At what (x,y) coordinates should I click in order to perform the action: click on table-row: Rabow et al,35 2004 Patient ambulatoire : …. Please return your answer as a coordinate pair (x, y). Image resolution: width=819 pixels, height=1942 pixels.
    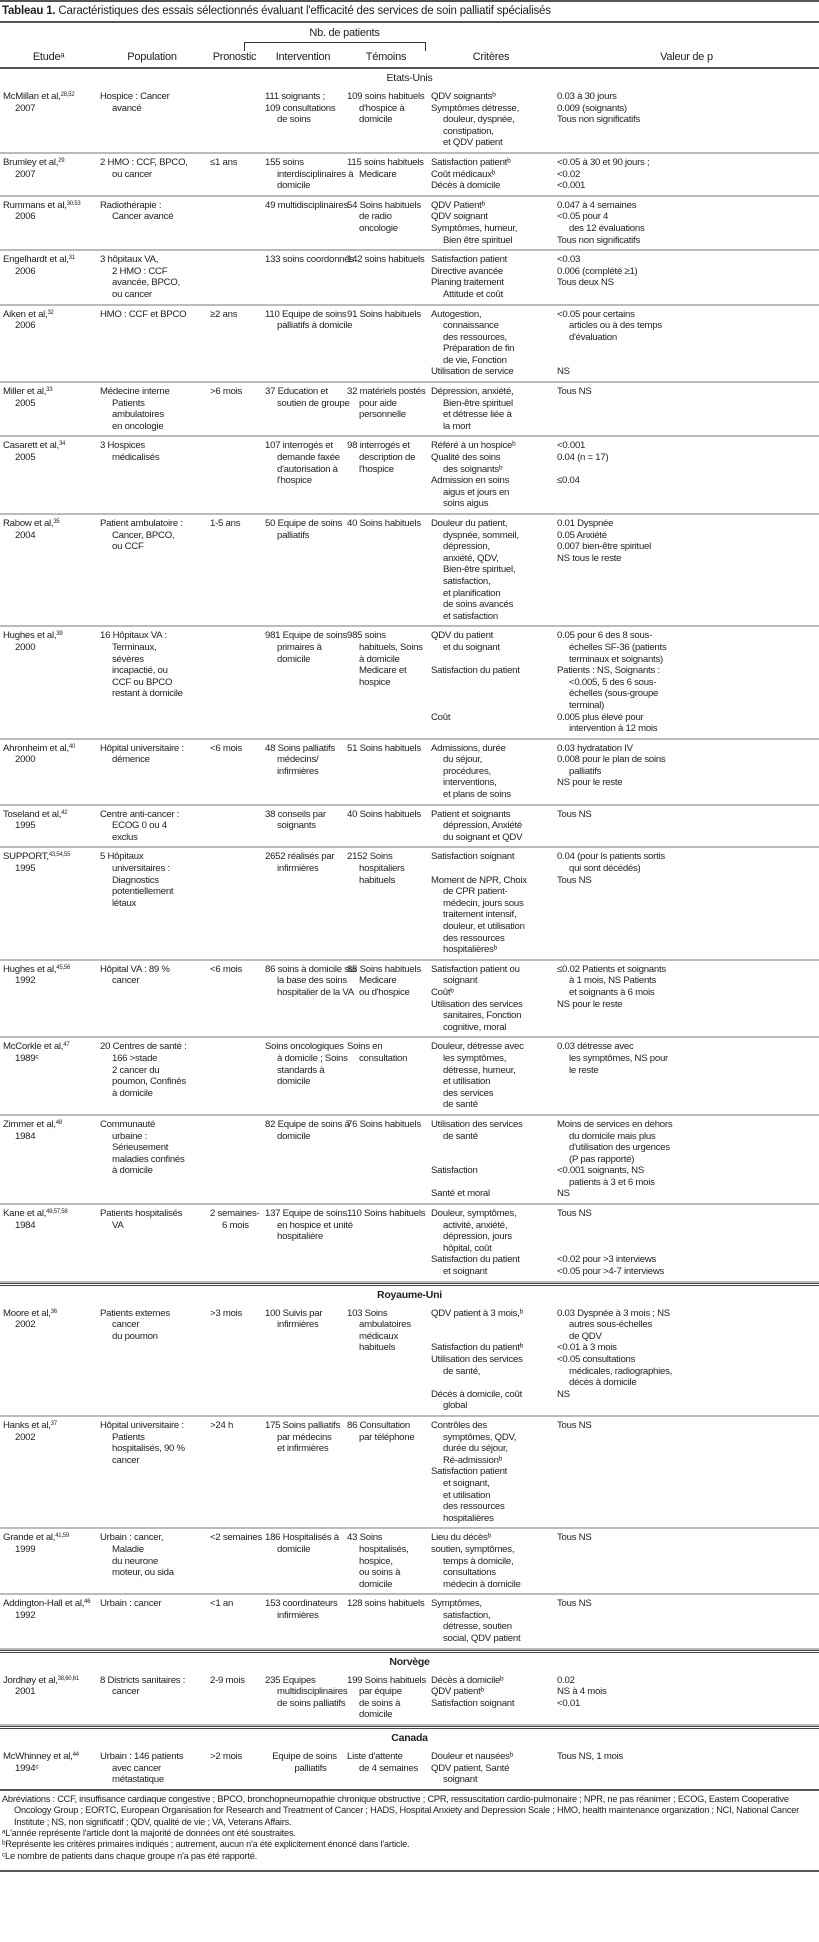
    Looking at the image, I should click on (409, 571).